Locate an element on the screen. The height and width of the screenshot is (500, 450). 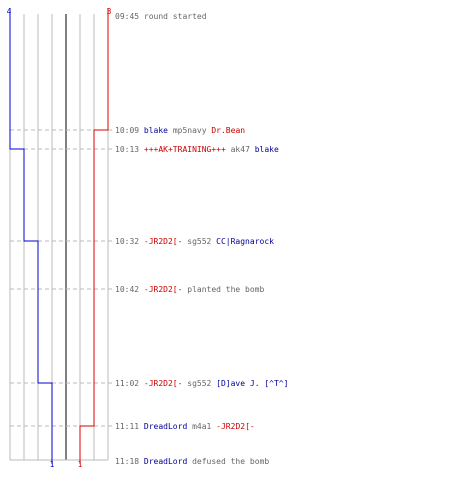
event-row: 10:42 -JR2D2[- planted the bomb is located at coordinates (190, 289).